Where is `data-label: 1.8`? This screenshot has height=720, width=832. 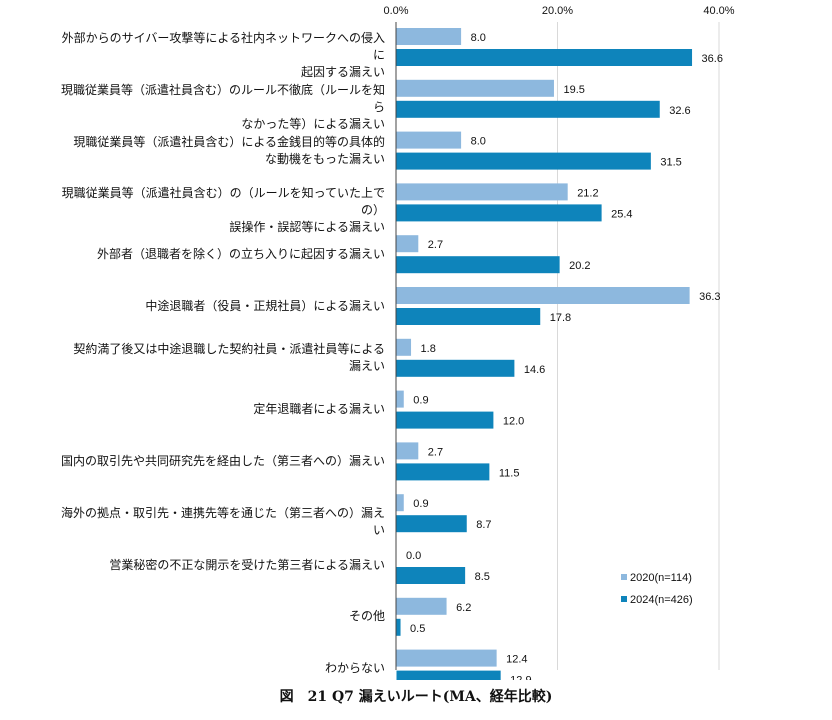
data-label: 1.8 is located at coordinates (428, 349).